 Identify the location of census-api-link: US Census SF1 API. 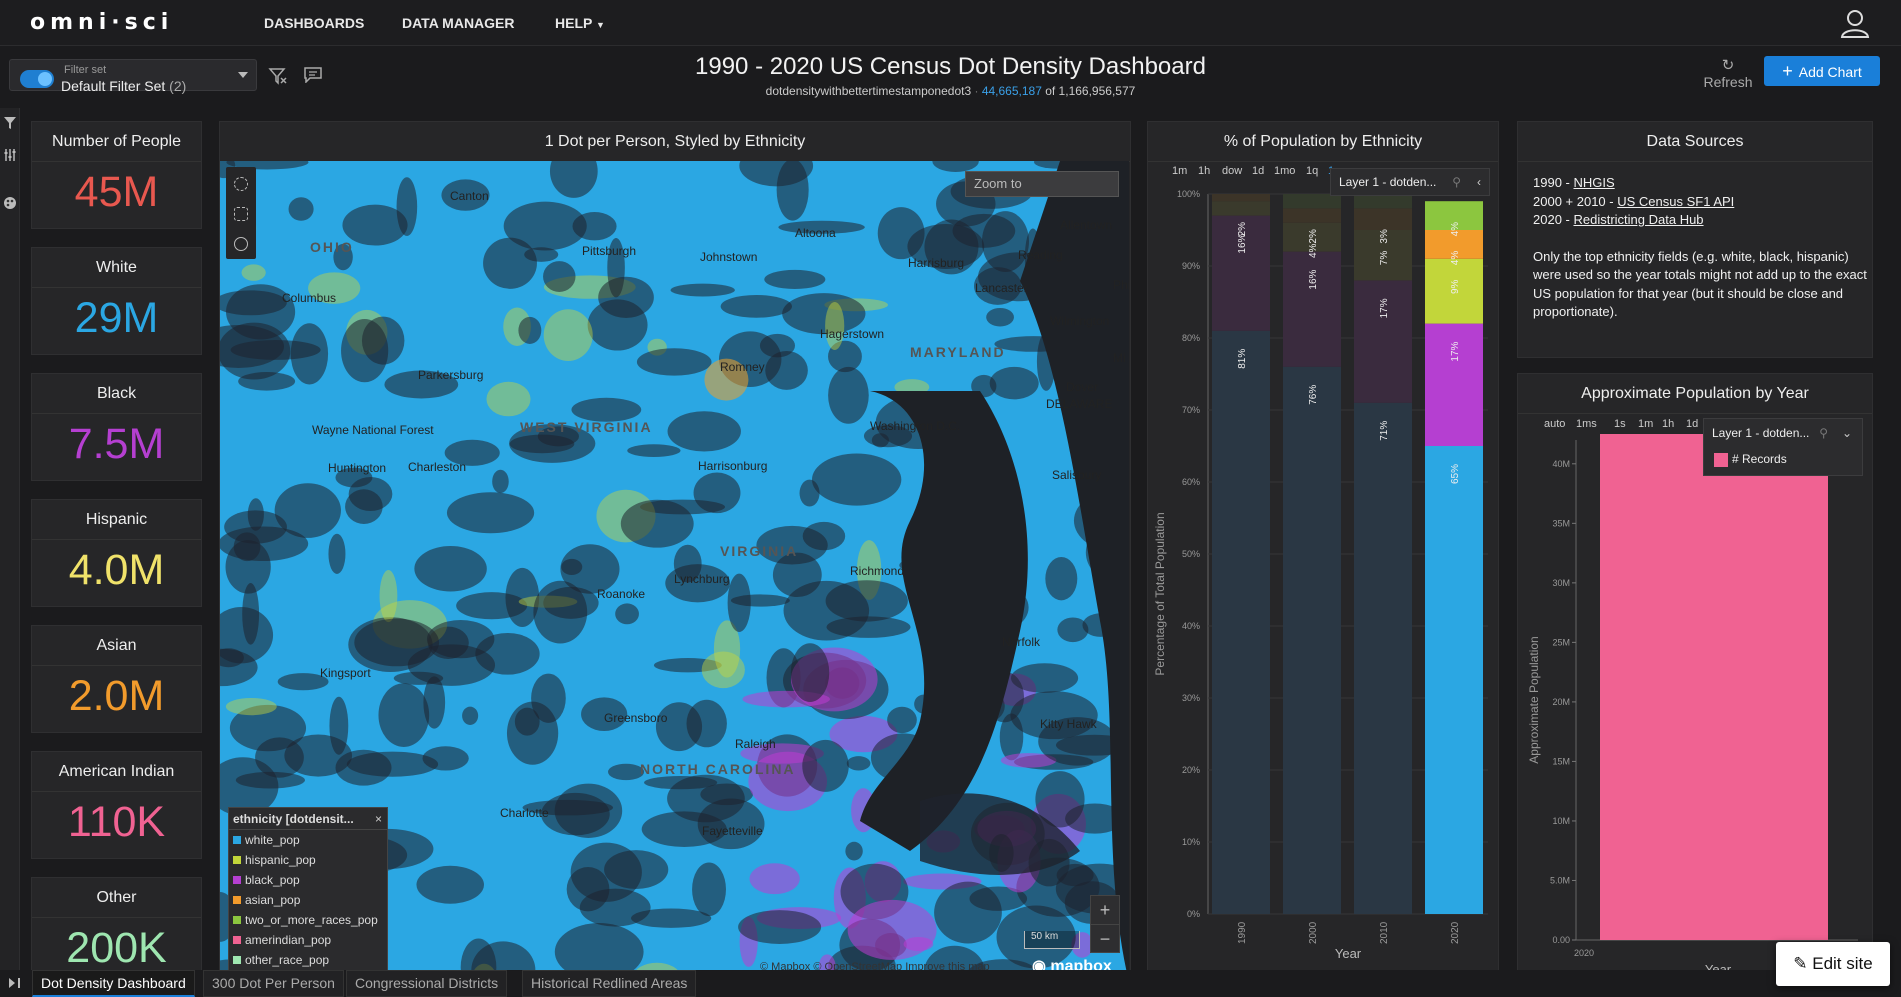
(1676, 201).